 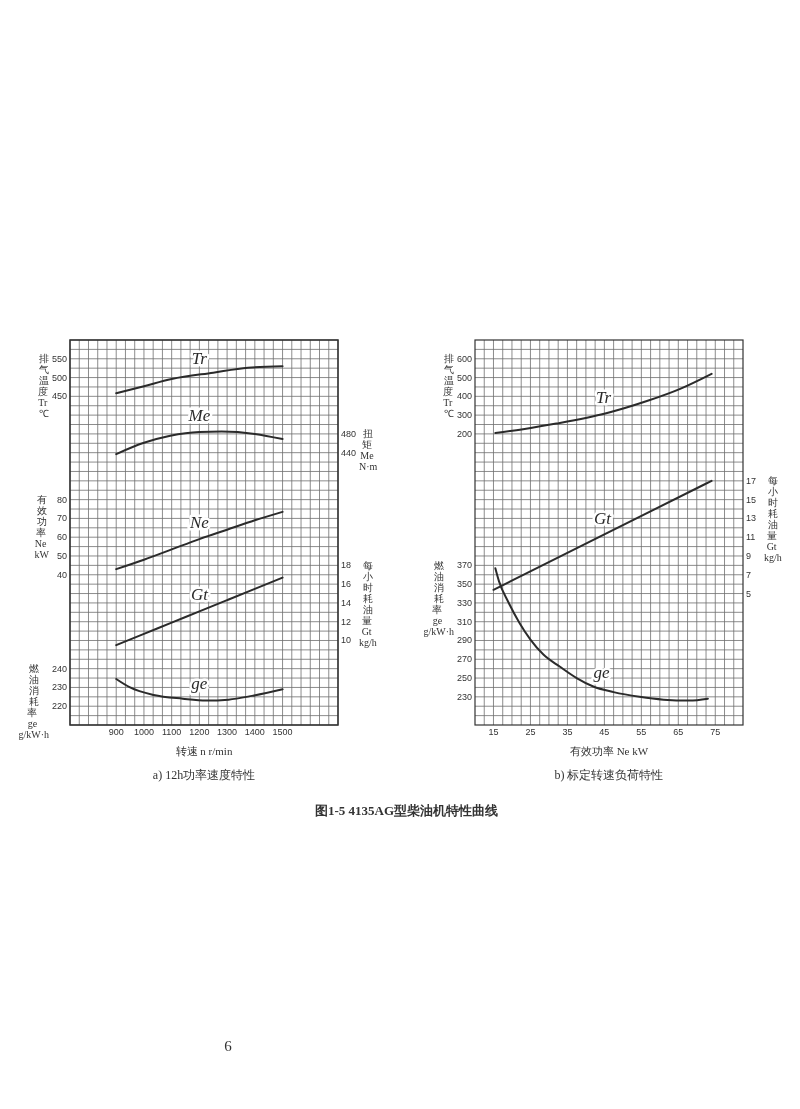 I want to click on y3-tick-label: 200, so click(x=464, y=433).